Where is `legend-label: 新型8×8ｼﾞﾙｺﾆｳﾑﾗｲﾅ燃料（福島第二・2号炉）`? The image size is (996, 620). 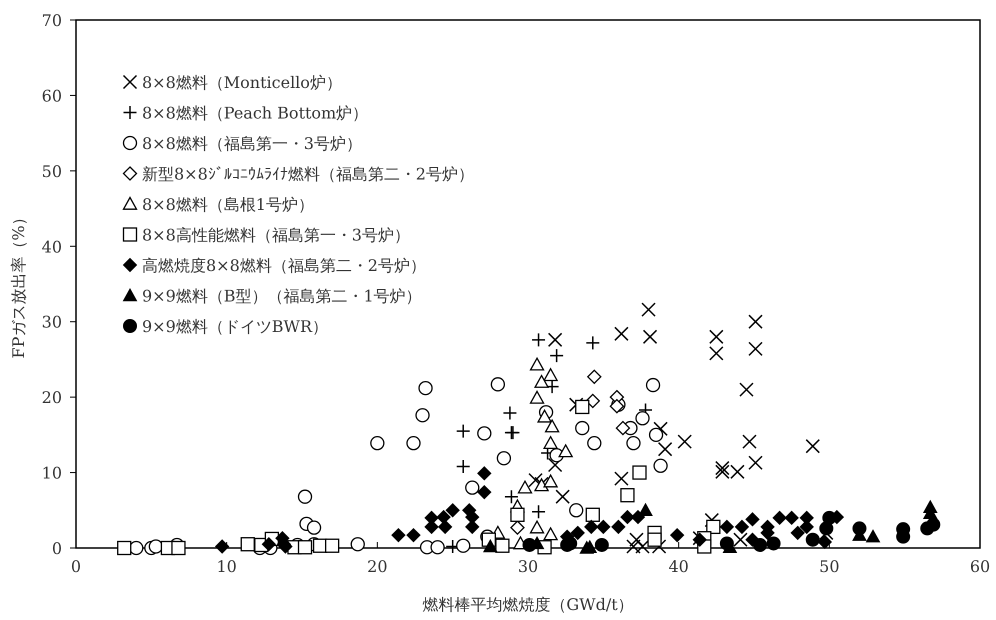
legend-label: 新型8×8ｼﾞﾙｺﾆｳﾑﾗｲﾅ燃料（福島第二・2号炉） is located at coordinates (308, 174).